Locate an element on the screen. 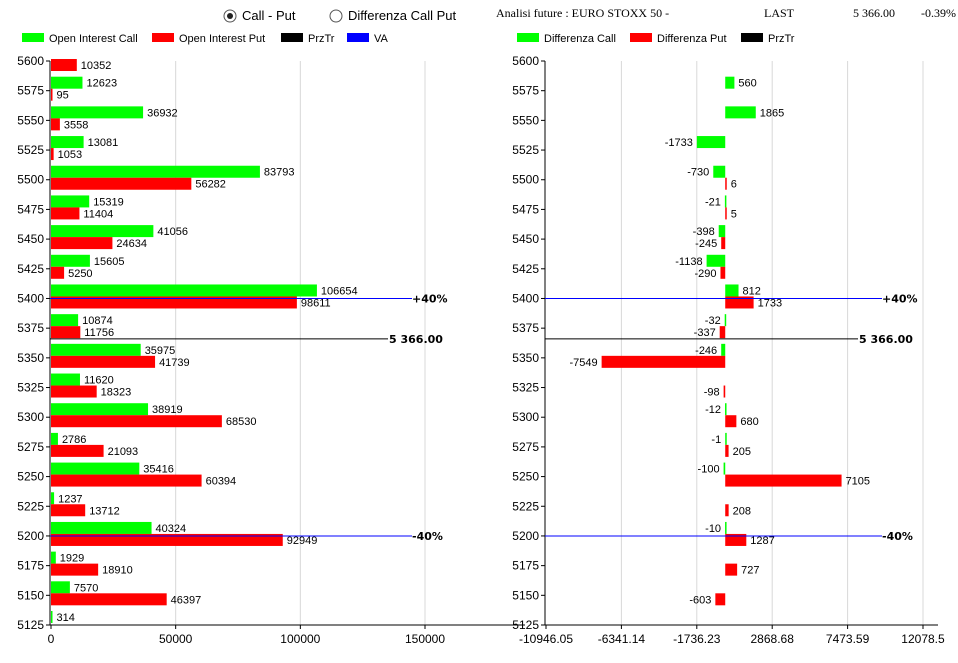 The image size is (958, 663). right-va-label: -40% is located at coordinates (897, 536).